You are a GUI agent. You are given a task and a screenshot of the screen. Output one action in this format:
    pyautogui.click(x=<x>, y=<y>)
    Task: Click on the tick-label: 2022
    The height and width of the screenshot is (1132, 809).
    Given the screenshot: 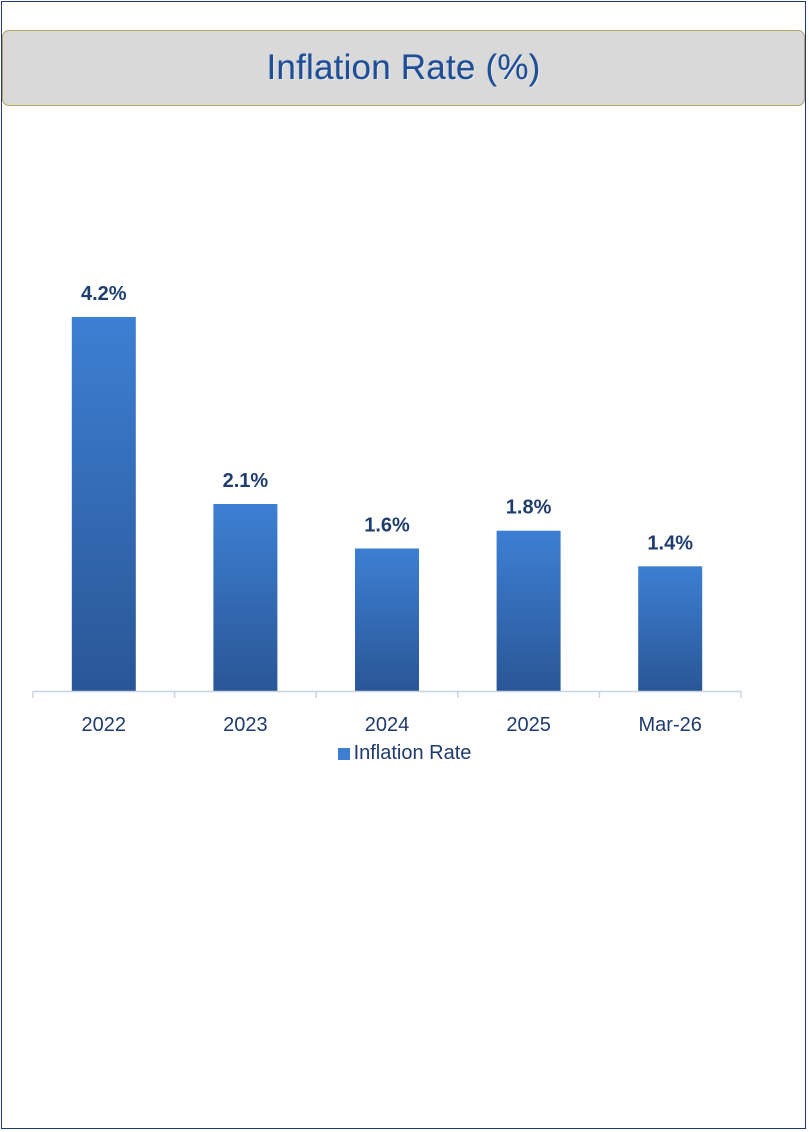 What is the action you would take?
    pyautogui.click(x=104, y=725)
    